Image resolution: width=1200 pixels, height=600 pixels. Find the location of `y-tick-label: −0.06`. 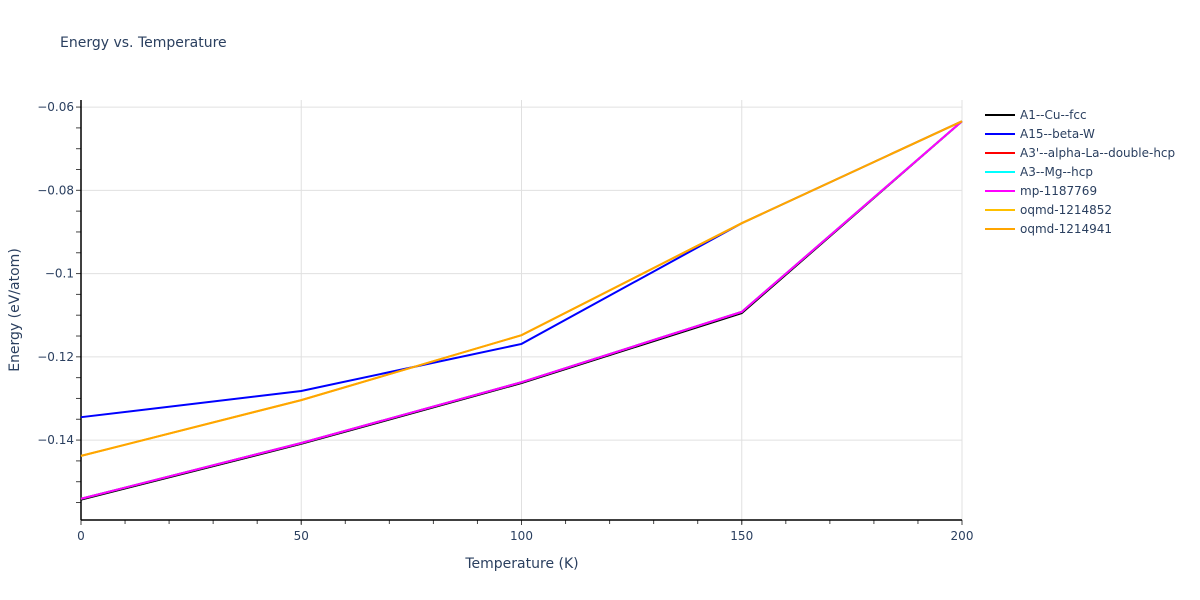

y-tick-label: −0.06 is located at coordinates (55, 107).